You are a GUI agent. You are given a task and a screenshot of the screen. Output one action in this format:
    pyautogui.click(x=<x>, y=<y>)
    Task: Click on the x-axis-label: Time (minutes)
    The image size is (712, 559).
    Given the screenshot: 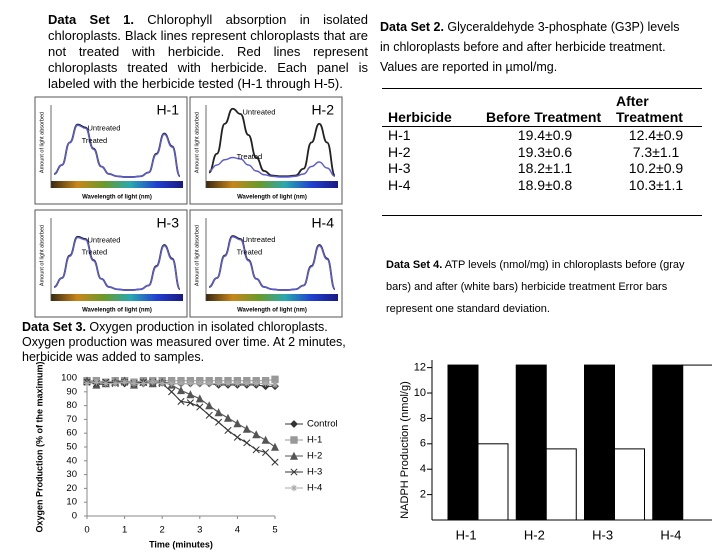 What is the action you would take?
    pyautogui.click(x=181, y=544)
    